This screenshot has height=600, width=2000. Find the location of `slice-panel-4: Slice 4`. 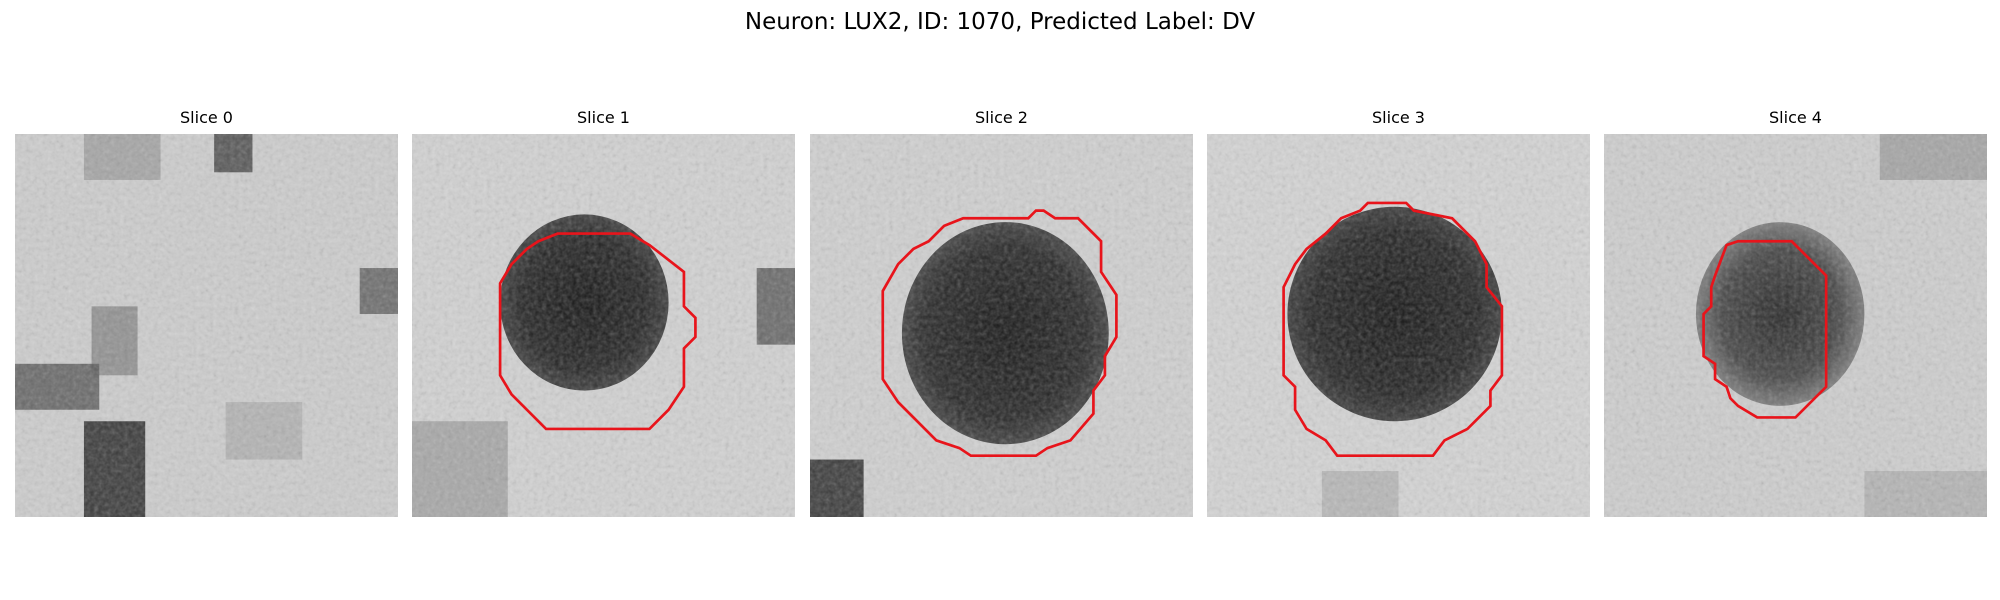

slice-panel-4: Slice 4 is located at coordinates (1795, 312).